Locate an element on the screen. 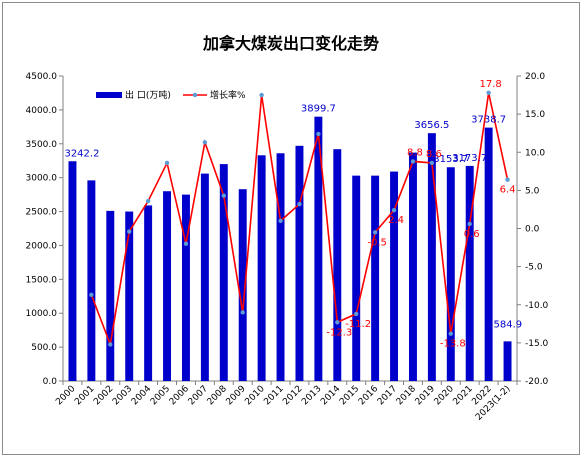  x-tick-label: 2012 is located at coordinates (292, 395).